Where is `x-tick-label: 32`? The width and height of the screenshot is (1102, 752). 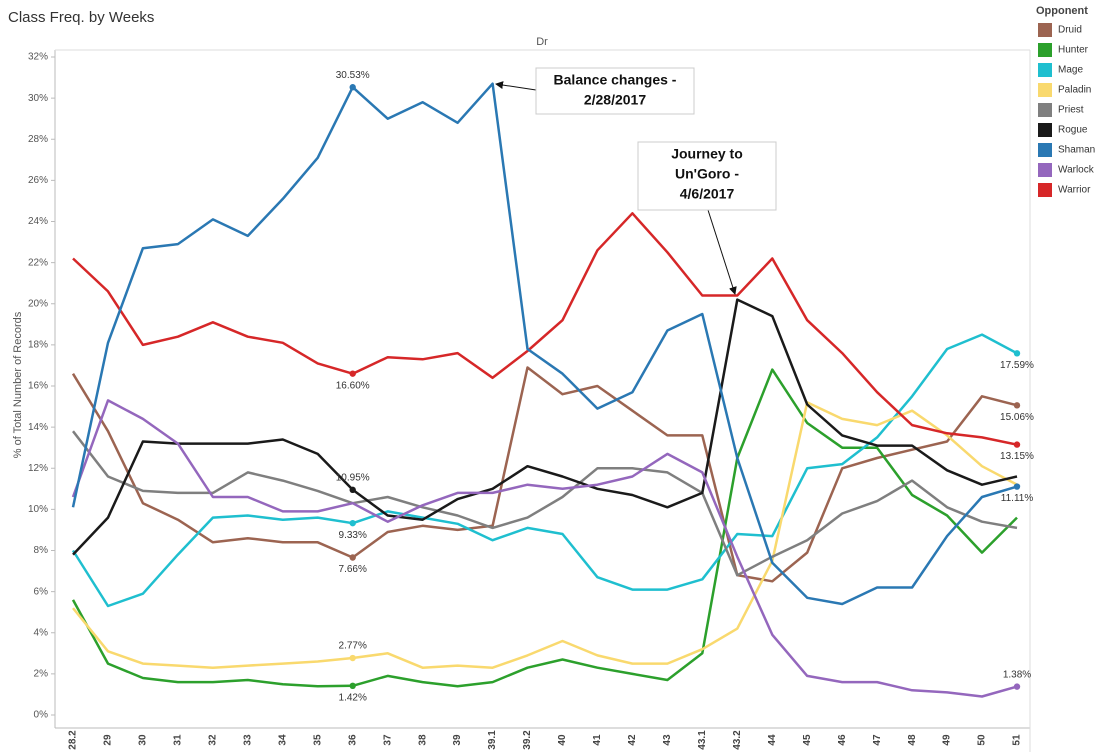 x-tick-label: 32 is located at coordinates (212, 740).